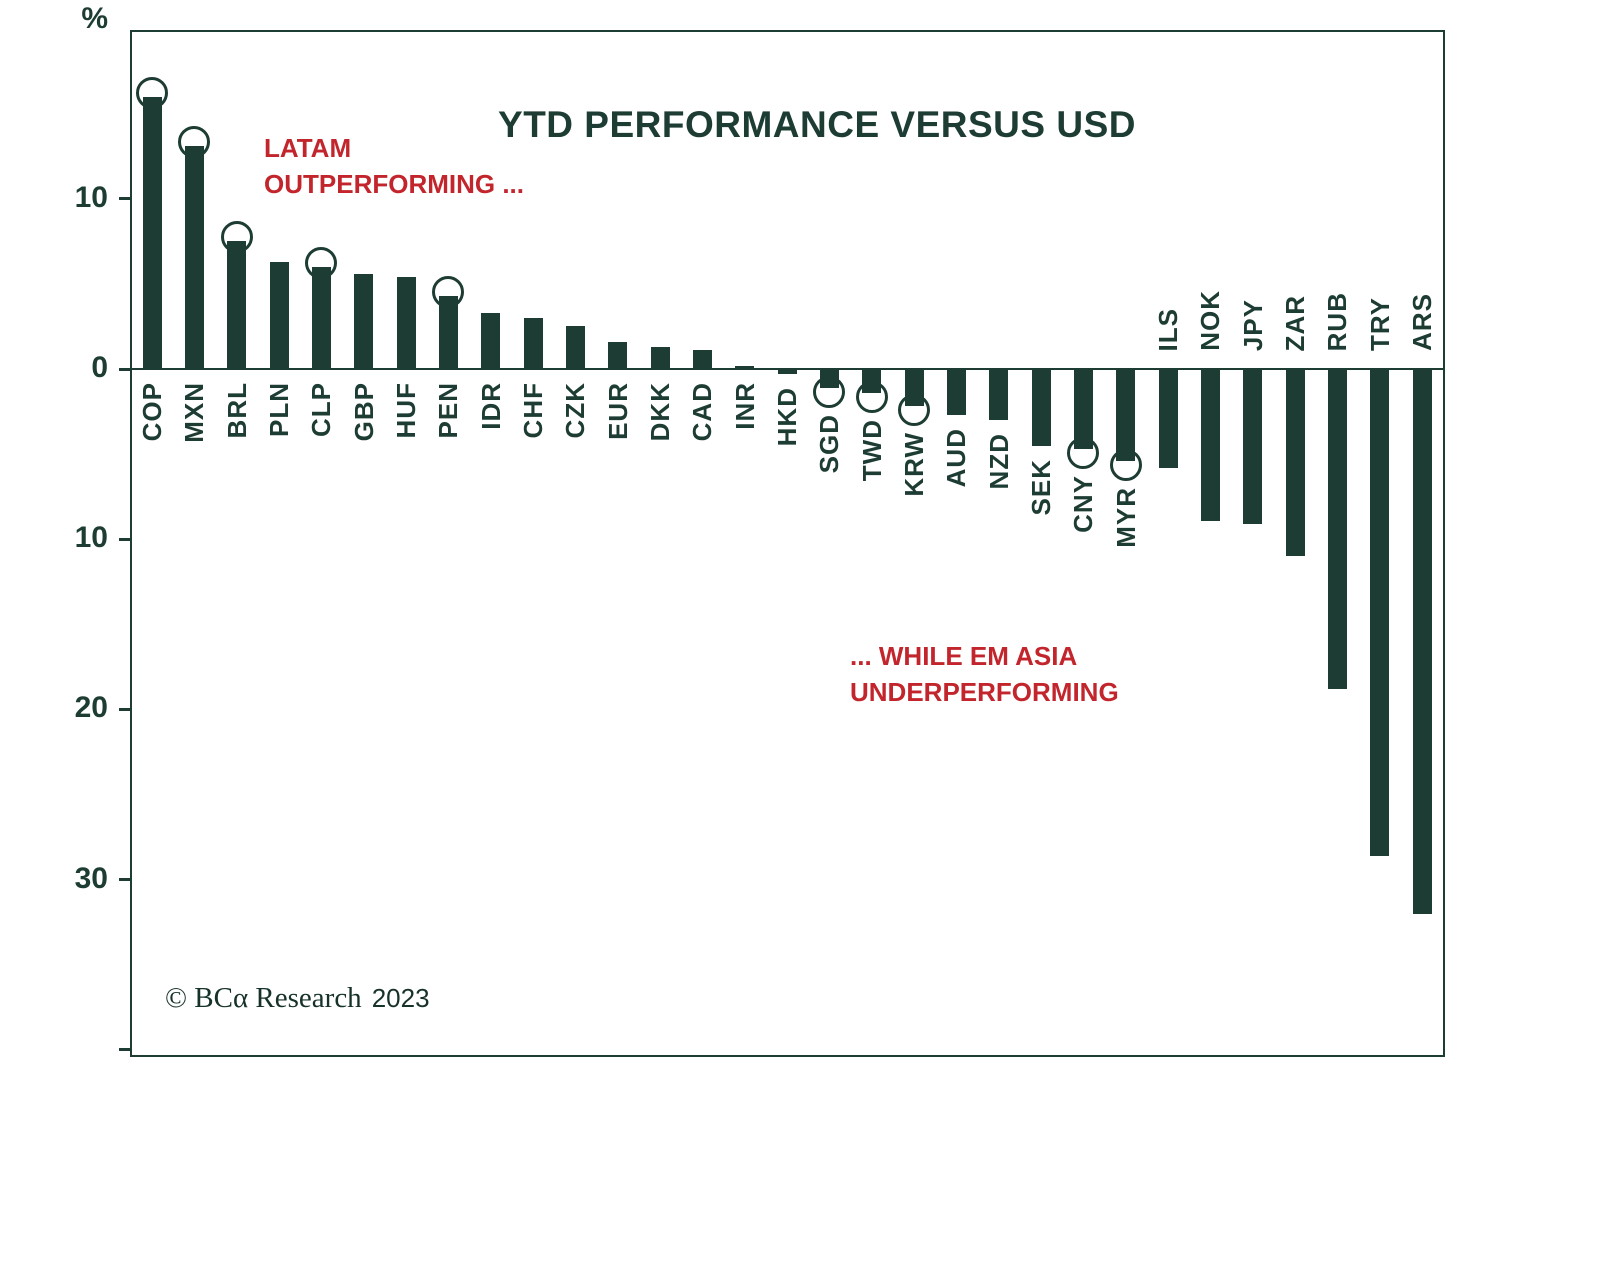 The height and width of the screenshot is (1274, 1600). Describe the element at coordinates (1380, 612) in the screenshot. I see `bar-try` at that location.